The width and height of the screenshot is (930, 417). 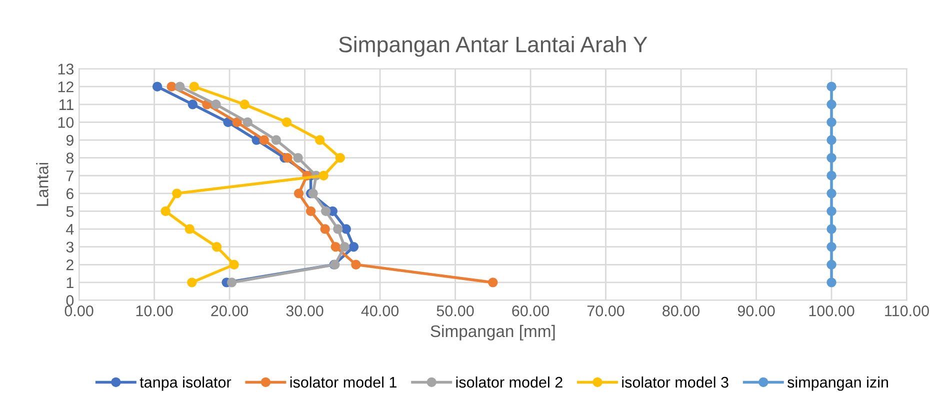 What do you see at coordinates (70, 300) in the screenshot?
I see `y-tick-label: 0` at bounding box center [70, 300].